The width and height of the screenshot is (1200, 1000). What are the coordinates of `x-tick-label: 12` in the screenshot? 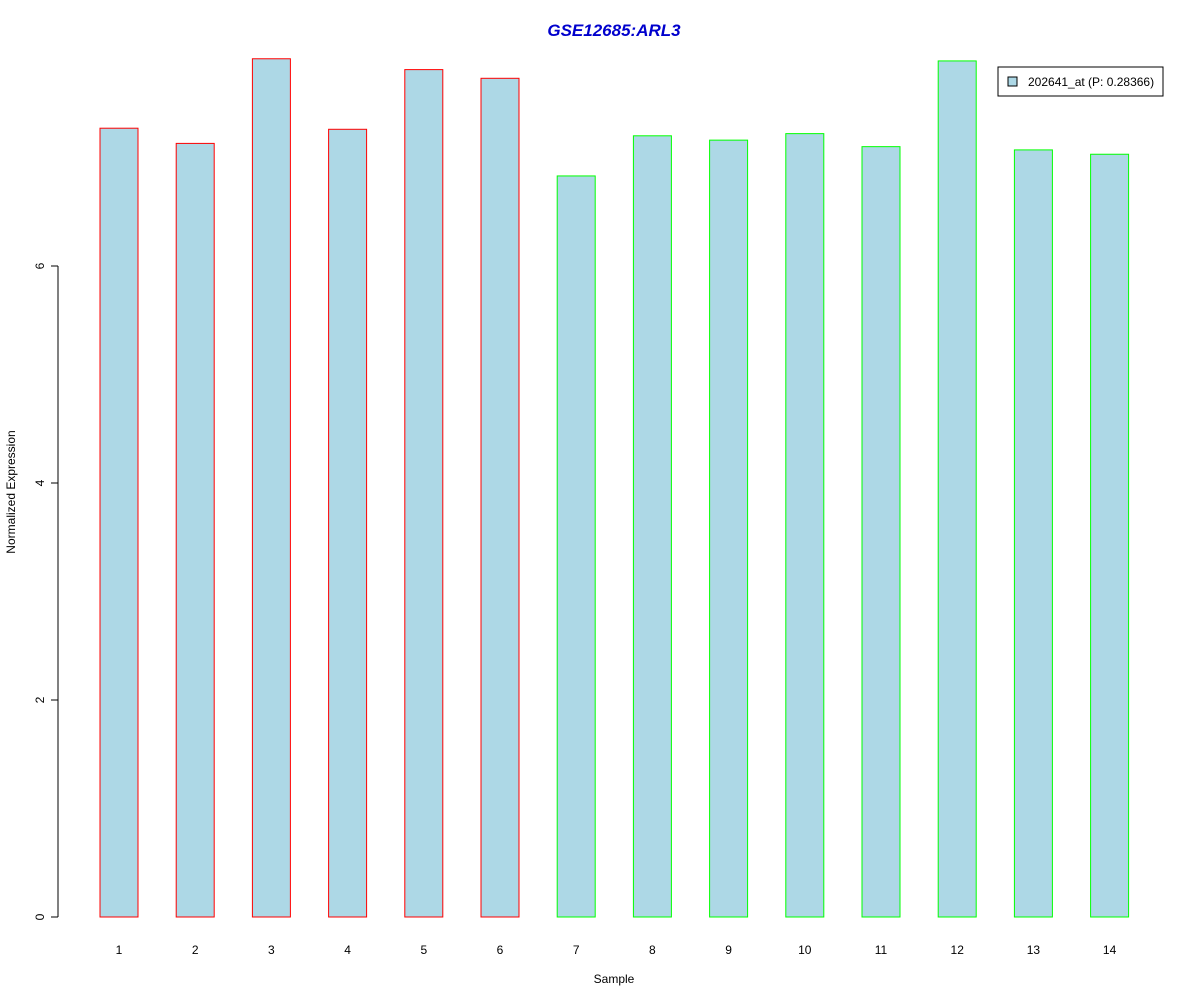 It's located at (958, 950).